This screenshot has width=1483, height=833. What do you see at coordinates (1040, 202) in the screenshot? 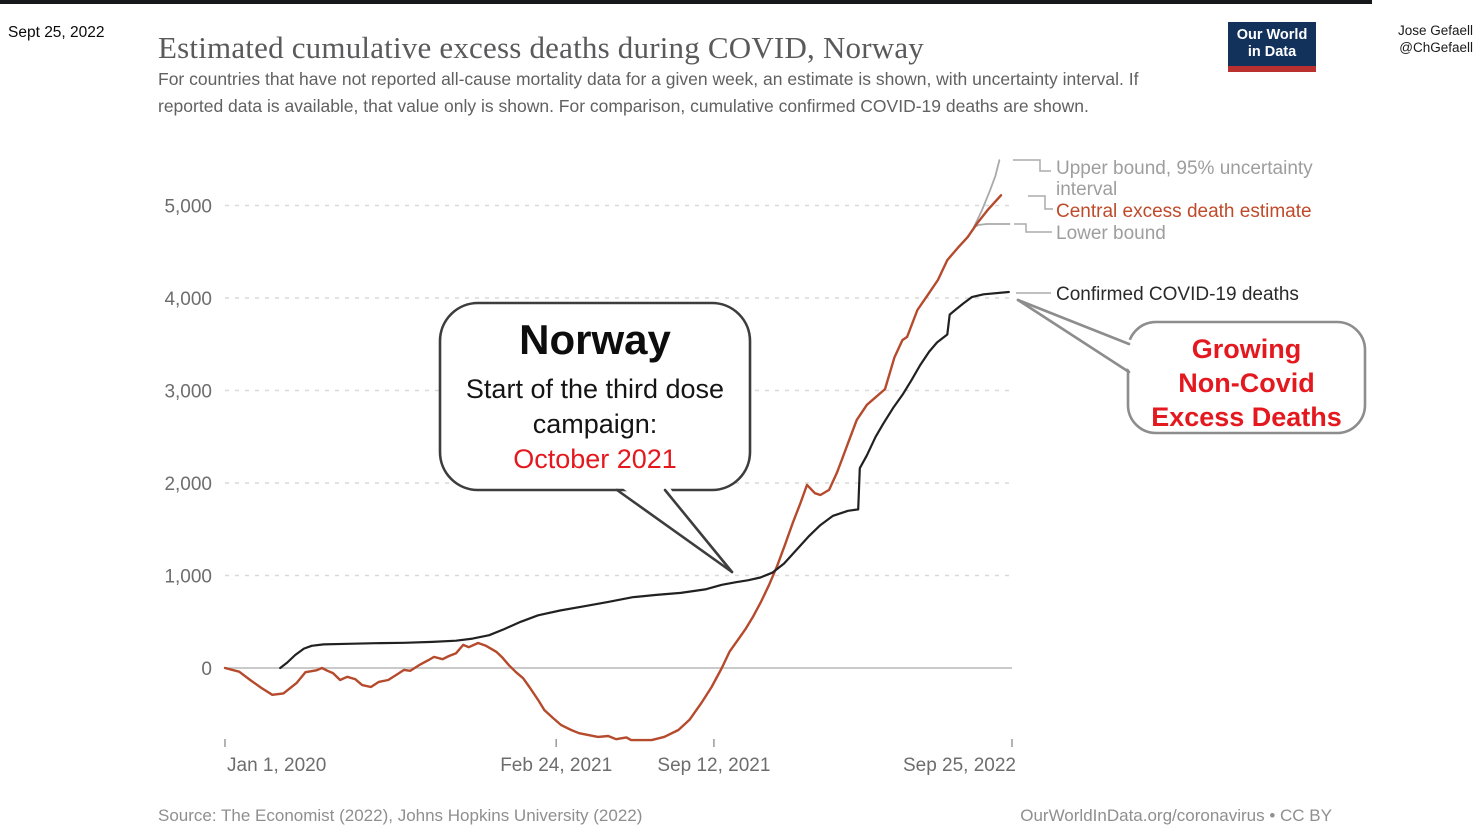
I see `leader-central-estimate` at bounding box center [1040, 202].